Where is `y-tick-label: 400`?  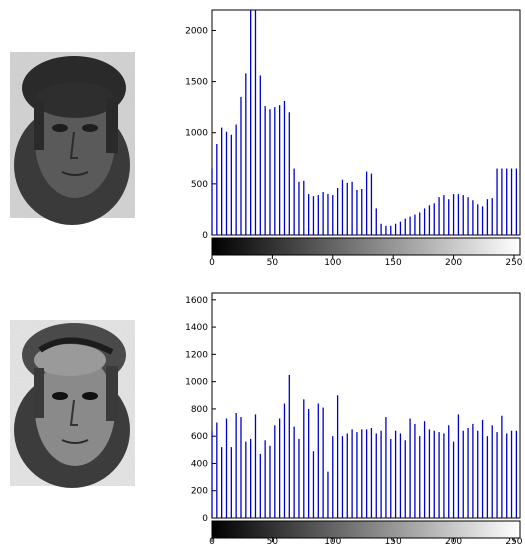 y-tick-label: 400 is located at coordinates (199, 464).